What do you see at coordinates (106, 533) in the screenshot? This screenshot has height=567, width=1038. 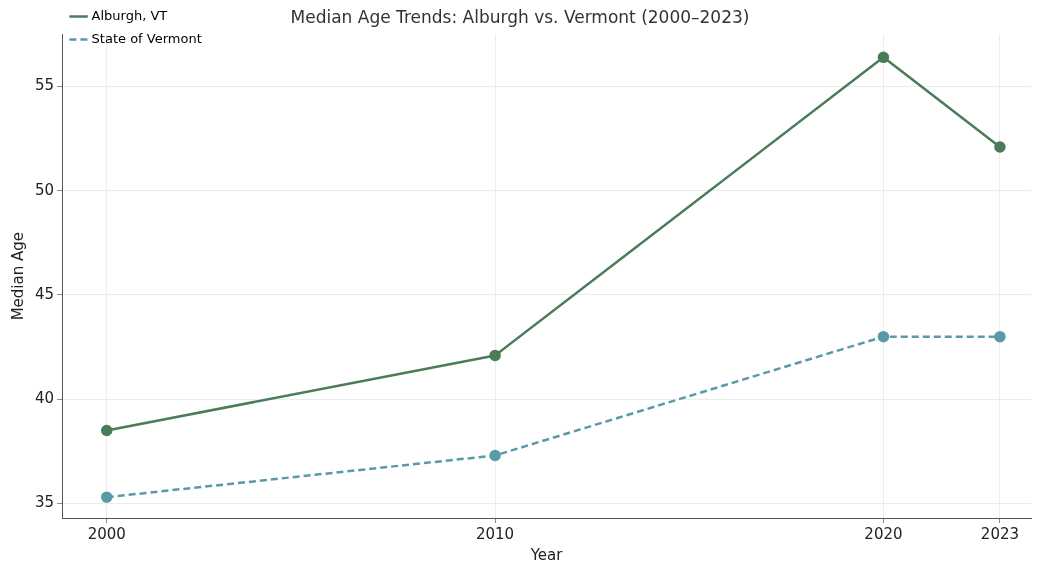 I see `x-tick-label: 2000` at bounding box center [106, 533].